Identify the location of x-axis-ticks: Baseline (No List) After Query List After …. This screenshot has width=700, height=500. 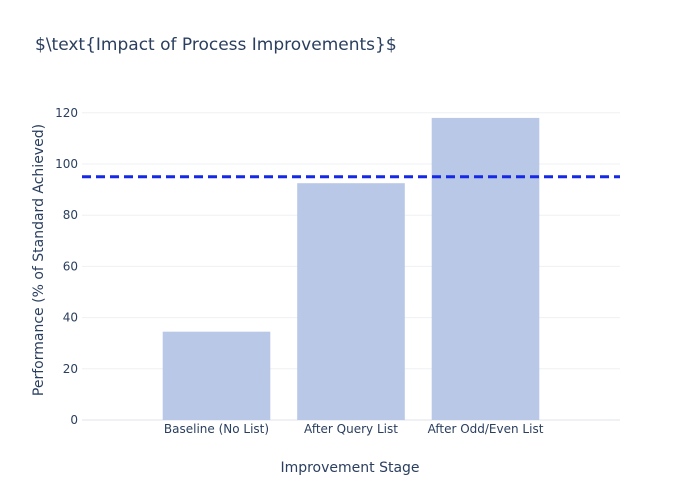
(354, 429).